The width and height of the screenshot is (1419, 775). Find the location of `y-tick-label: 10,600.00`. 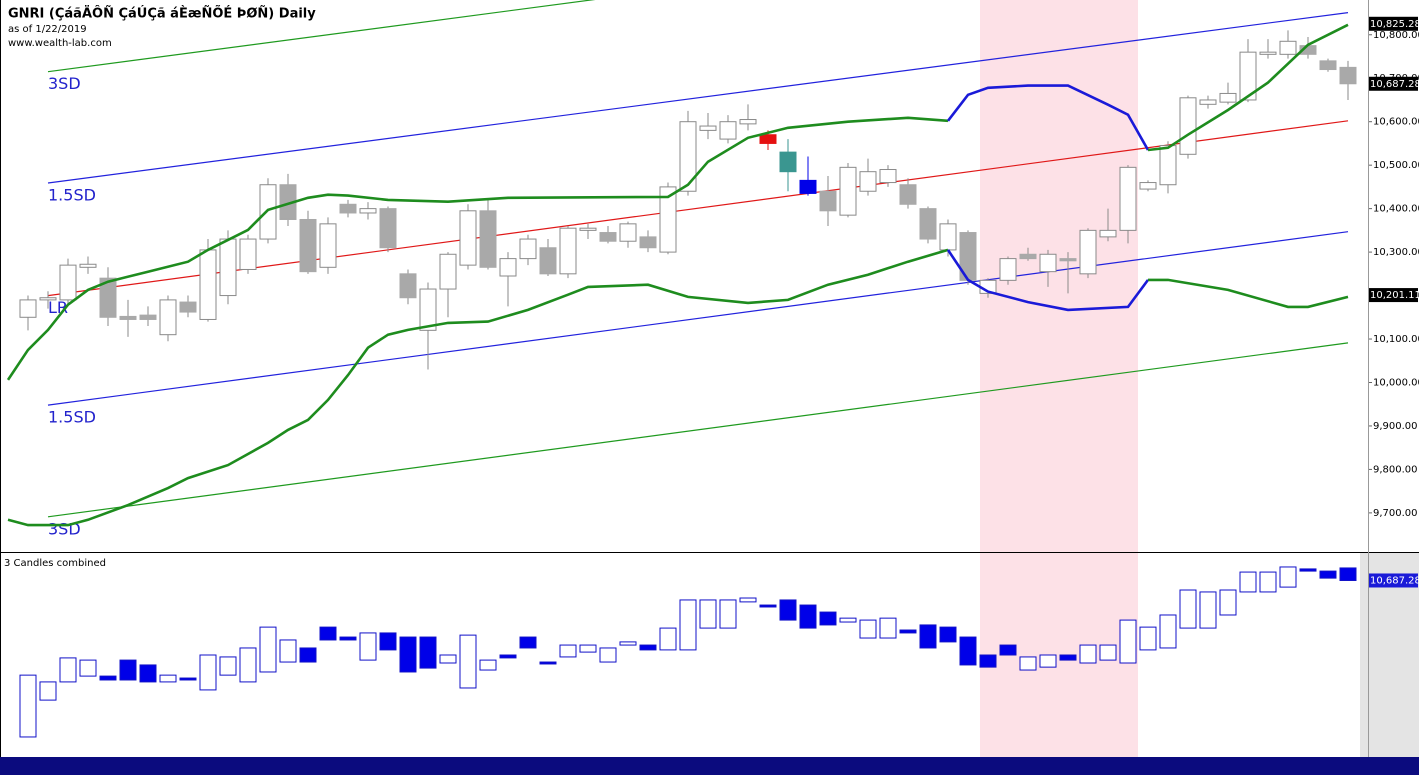

y-tick-label: 10,600.00 is located at coordinates (1396, 122).